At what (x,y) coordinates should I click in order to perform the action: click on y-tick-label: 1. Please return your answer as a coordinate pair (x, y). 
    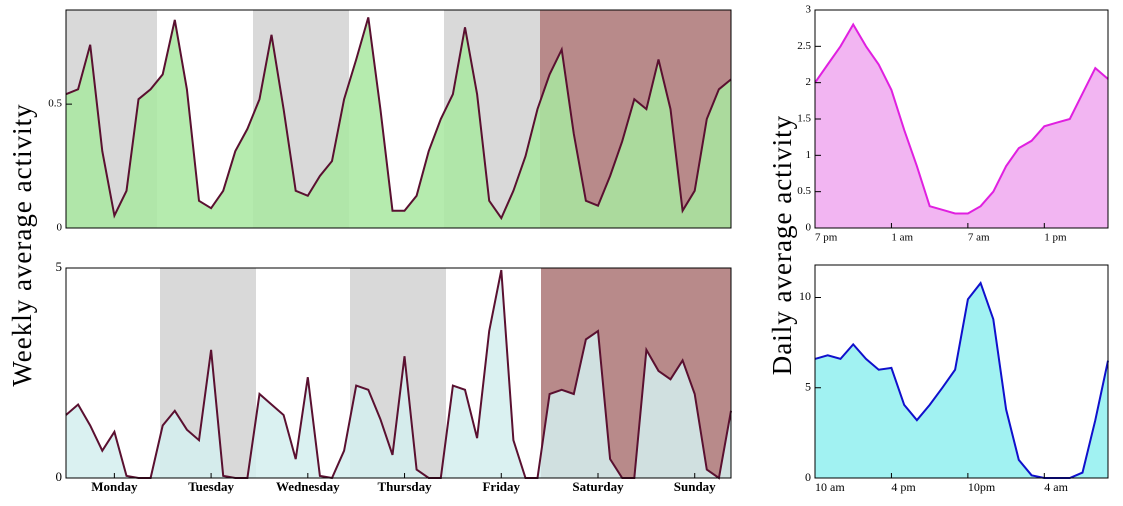
    Looking at the image, I should click on (809, 155).